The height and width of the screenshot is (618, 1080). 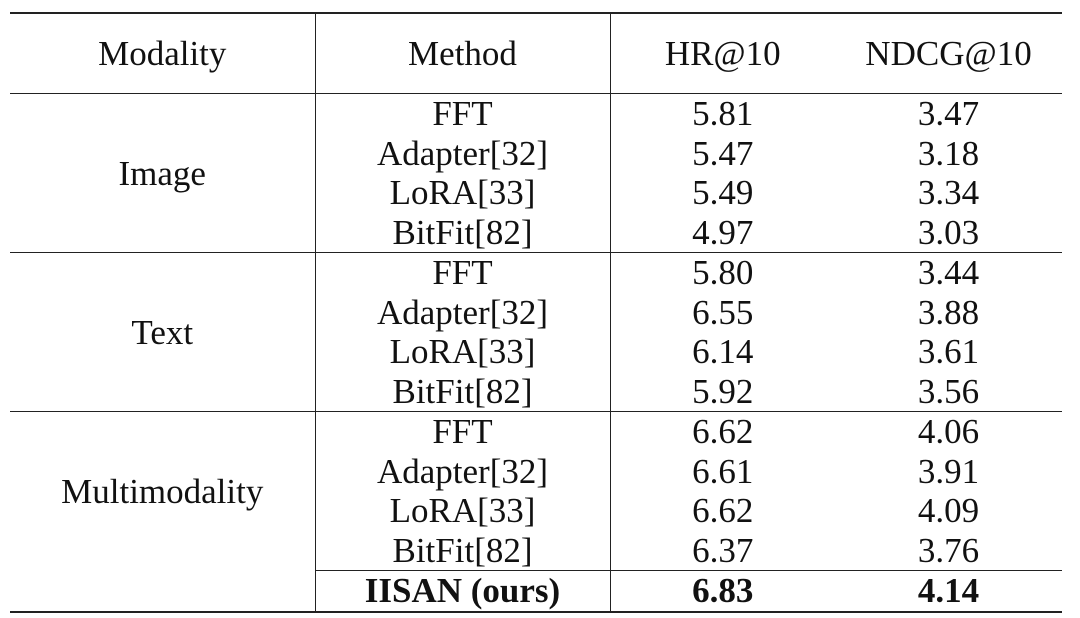 What do you see at coordinates (463, 591) in the screenshot?
I see `method-cell: IISAN (ours)` at bounding box center [463, 591].